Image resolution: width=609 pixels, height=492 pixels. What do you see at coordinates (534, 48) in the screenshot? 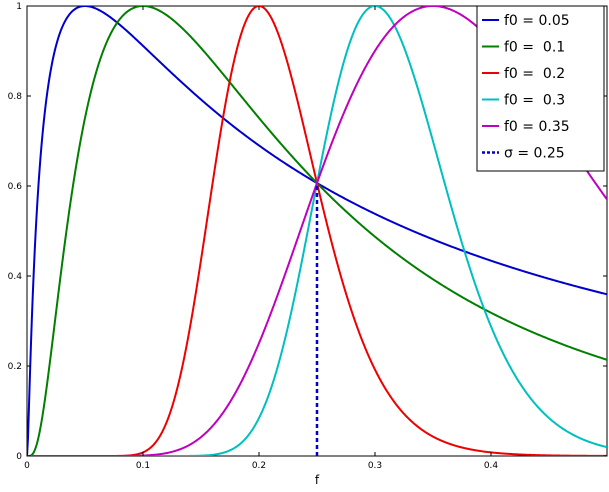
I see `legend-label: f0 = 0.1` at bounding box center [534, 48].